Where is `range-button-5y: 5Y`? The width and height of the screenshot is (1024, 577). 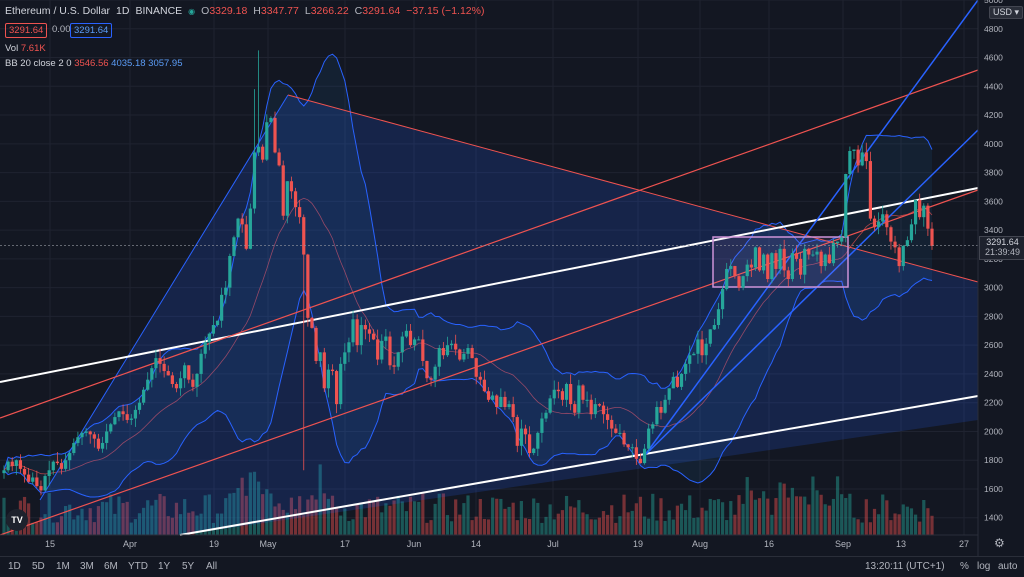
range-button-5y: 5Y is located at coordinates (188, 566).